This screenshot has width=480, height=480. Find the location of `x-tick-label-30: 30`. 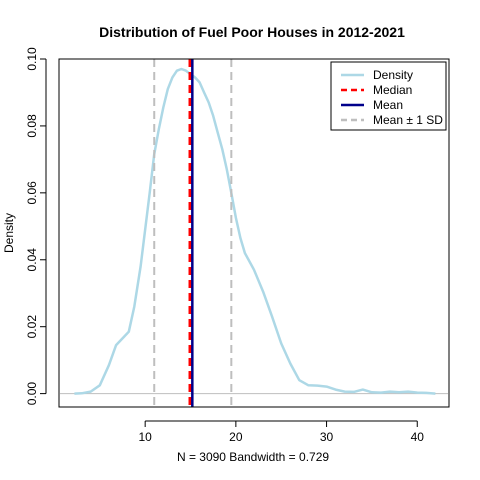

x-tick-label-30: 30 is located at coordinates (327, 437).